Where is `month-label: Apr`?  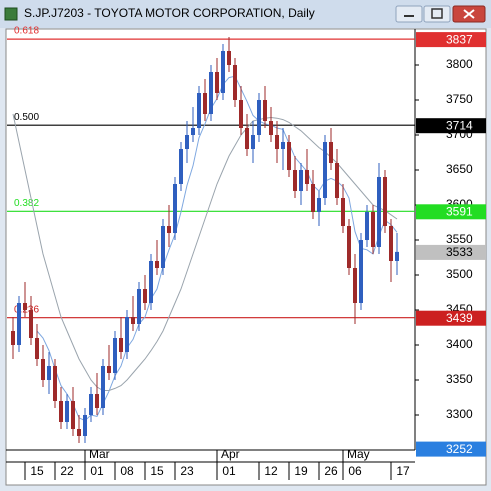 month-label: Apr is located at coordinates (230, 454).